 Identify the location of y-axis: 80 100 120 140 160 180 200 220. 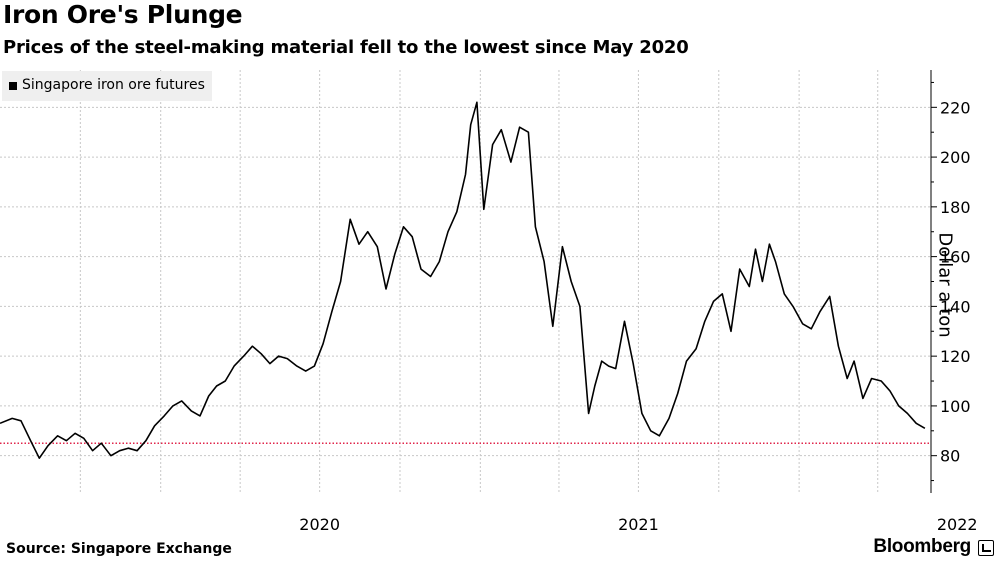
(950, 281).